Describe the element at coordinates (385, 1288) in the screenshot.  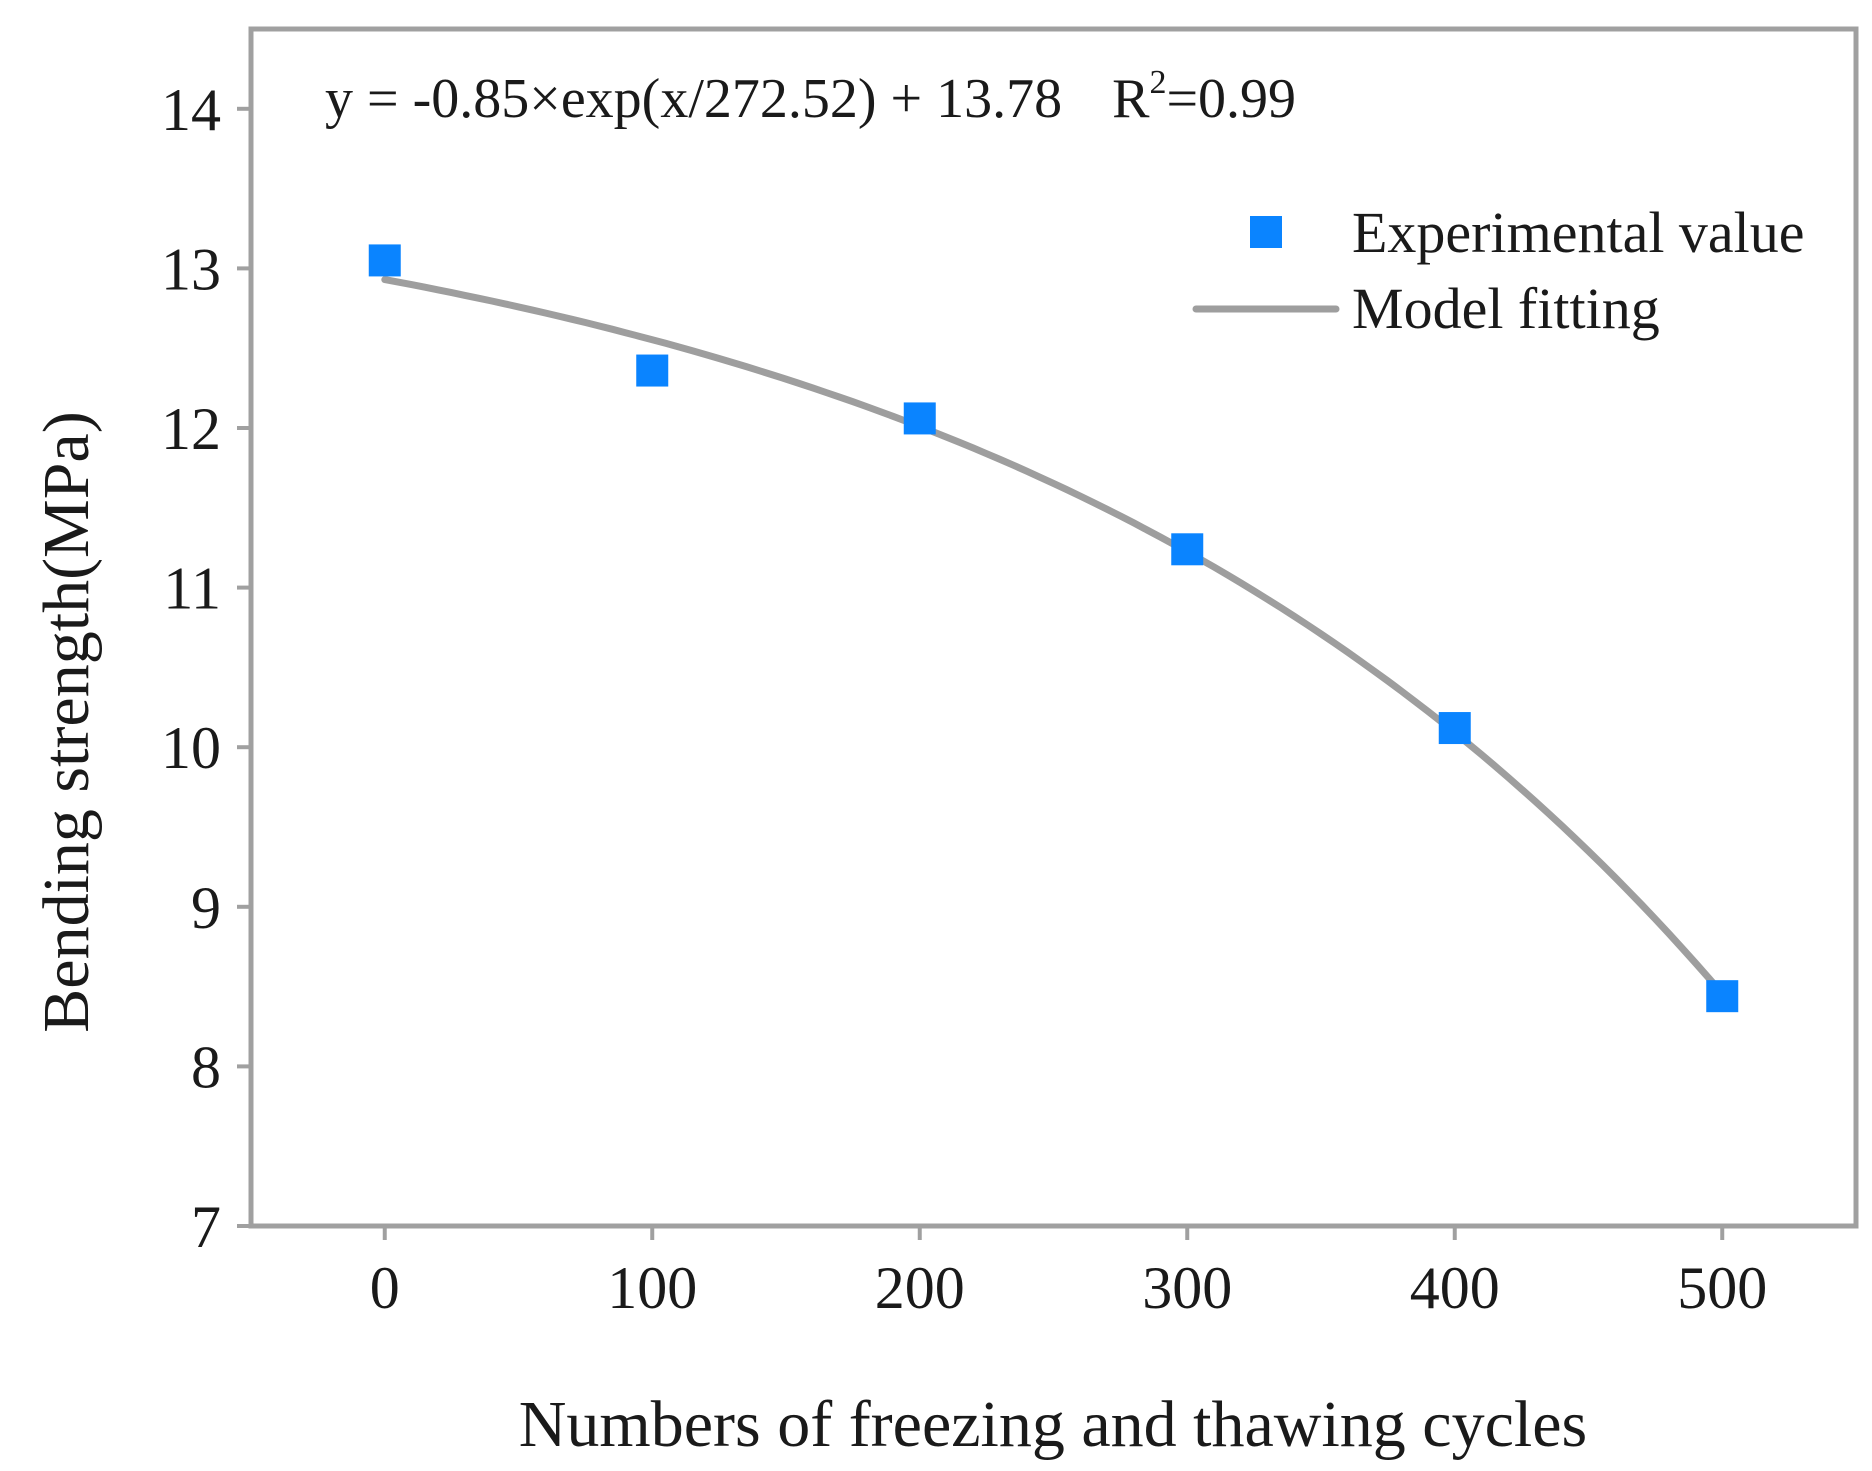
I see `x-tick-label: 0` at that location.